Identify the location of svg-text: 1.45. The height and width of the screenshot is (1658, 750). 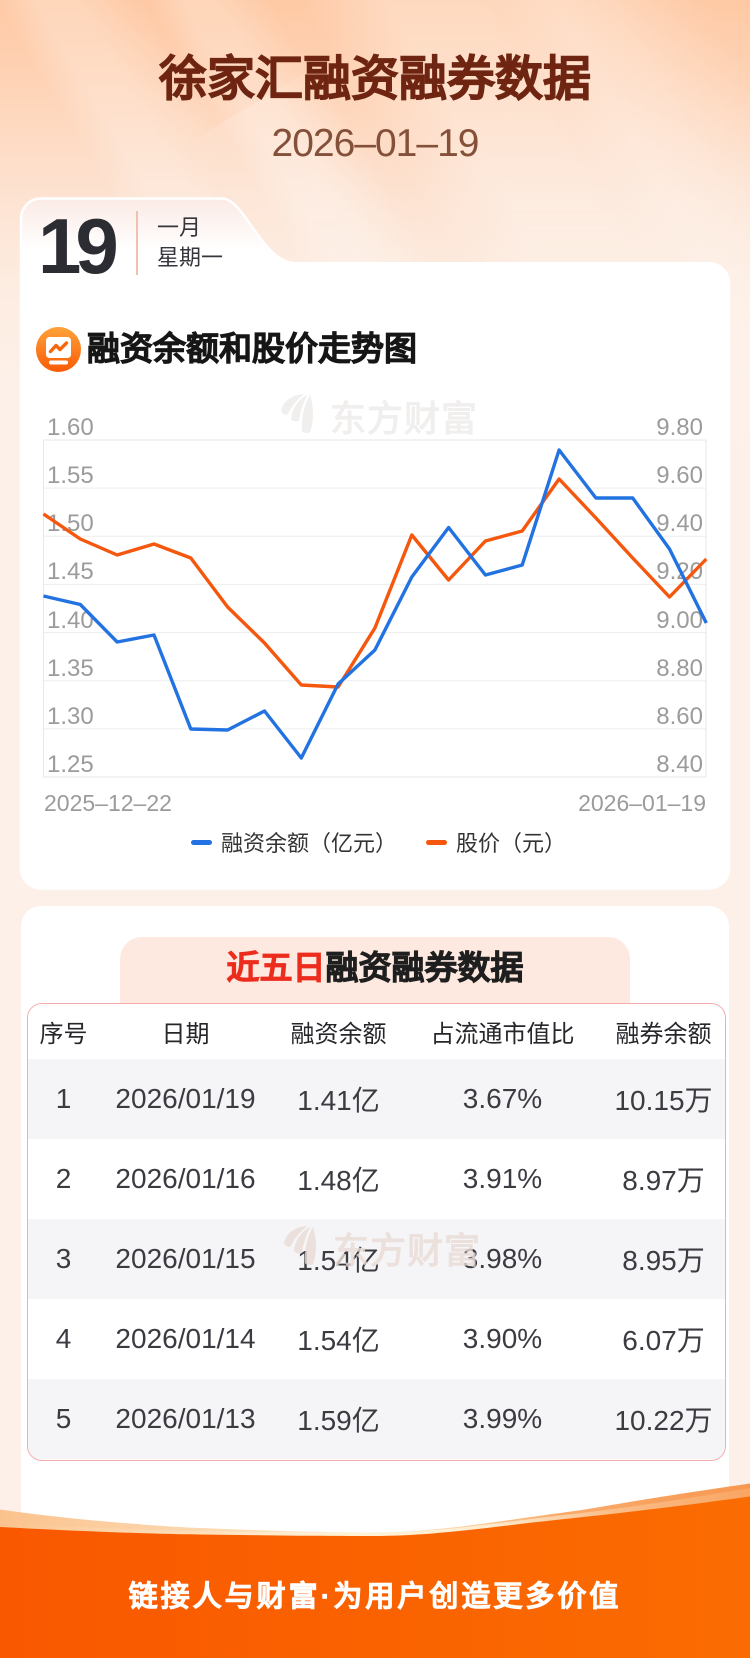
(70, 571).